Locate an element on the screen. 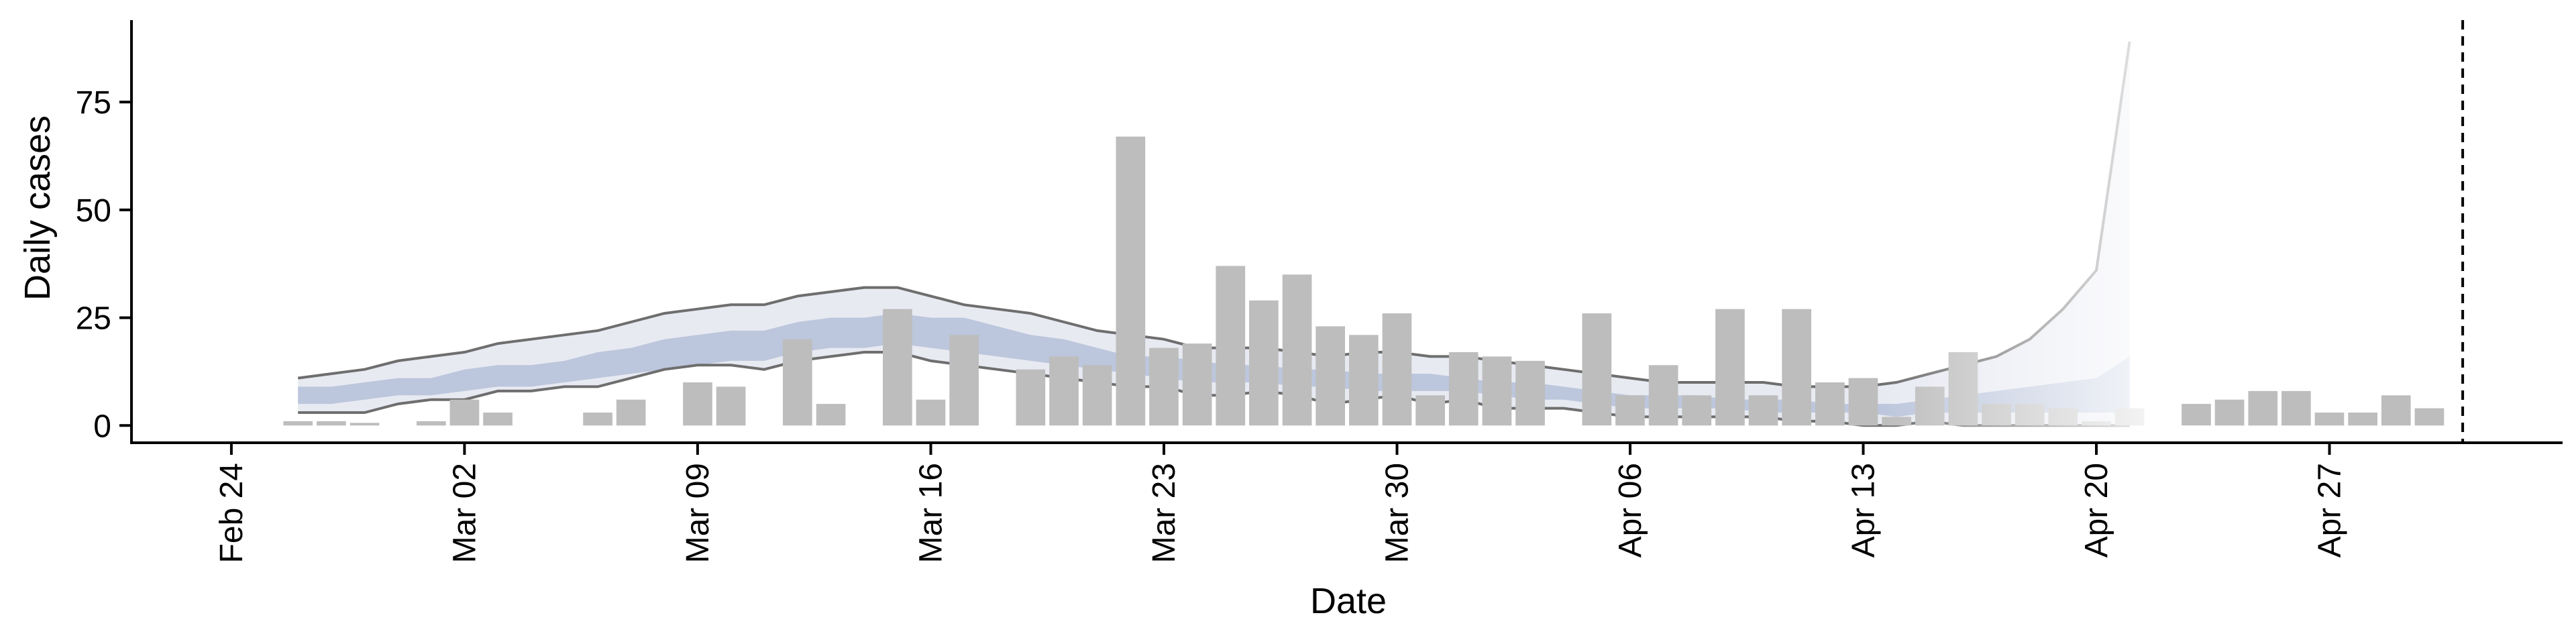  x-tick-label: Apr 13 is located at coordinates (1864, 510).